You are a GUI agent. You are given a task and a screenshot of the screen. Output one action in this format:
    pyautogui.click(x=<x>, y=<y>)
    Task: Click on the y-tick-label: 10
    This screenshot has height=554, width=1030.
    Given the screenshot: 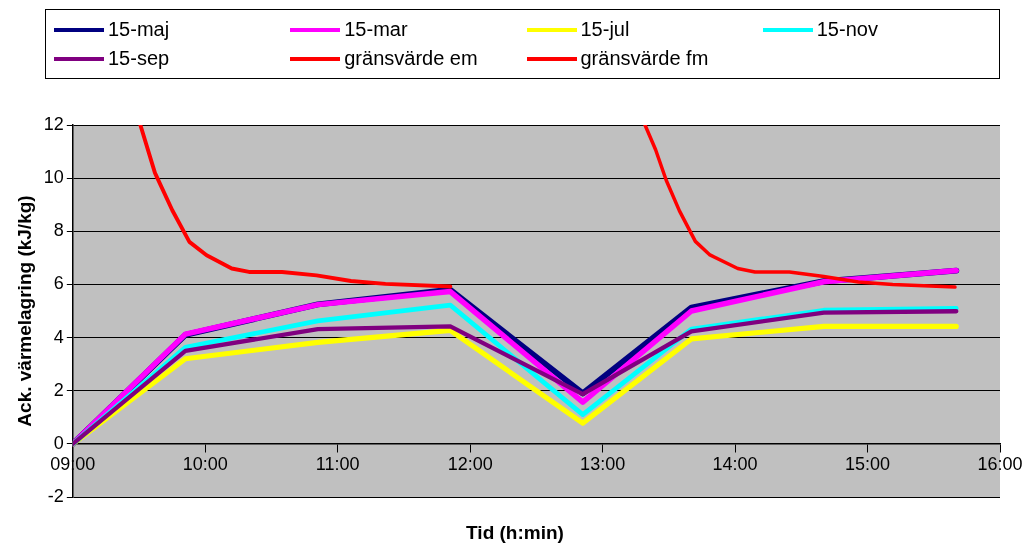 What is the action you would take?
    pyautogui.click(x=53, y=177)
    